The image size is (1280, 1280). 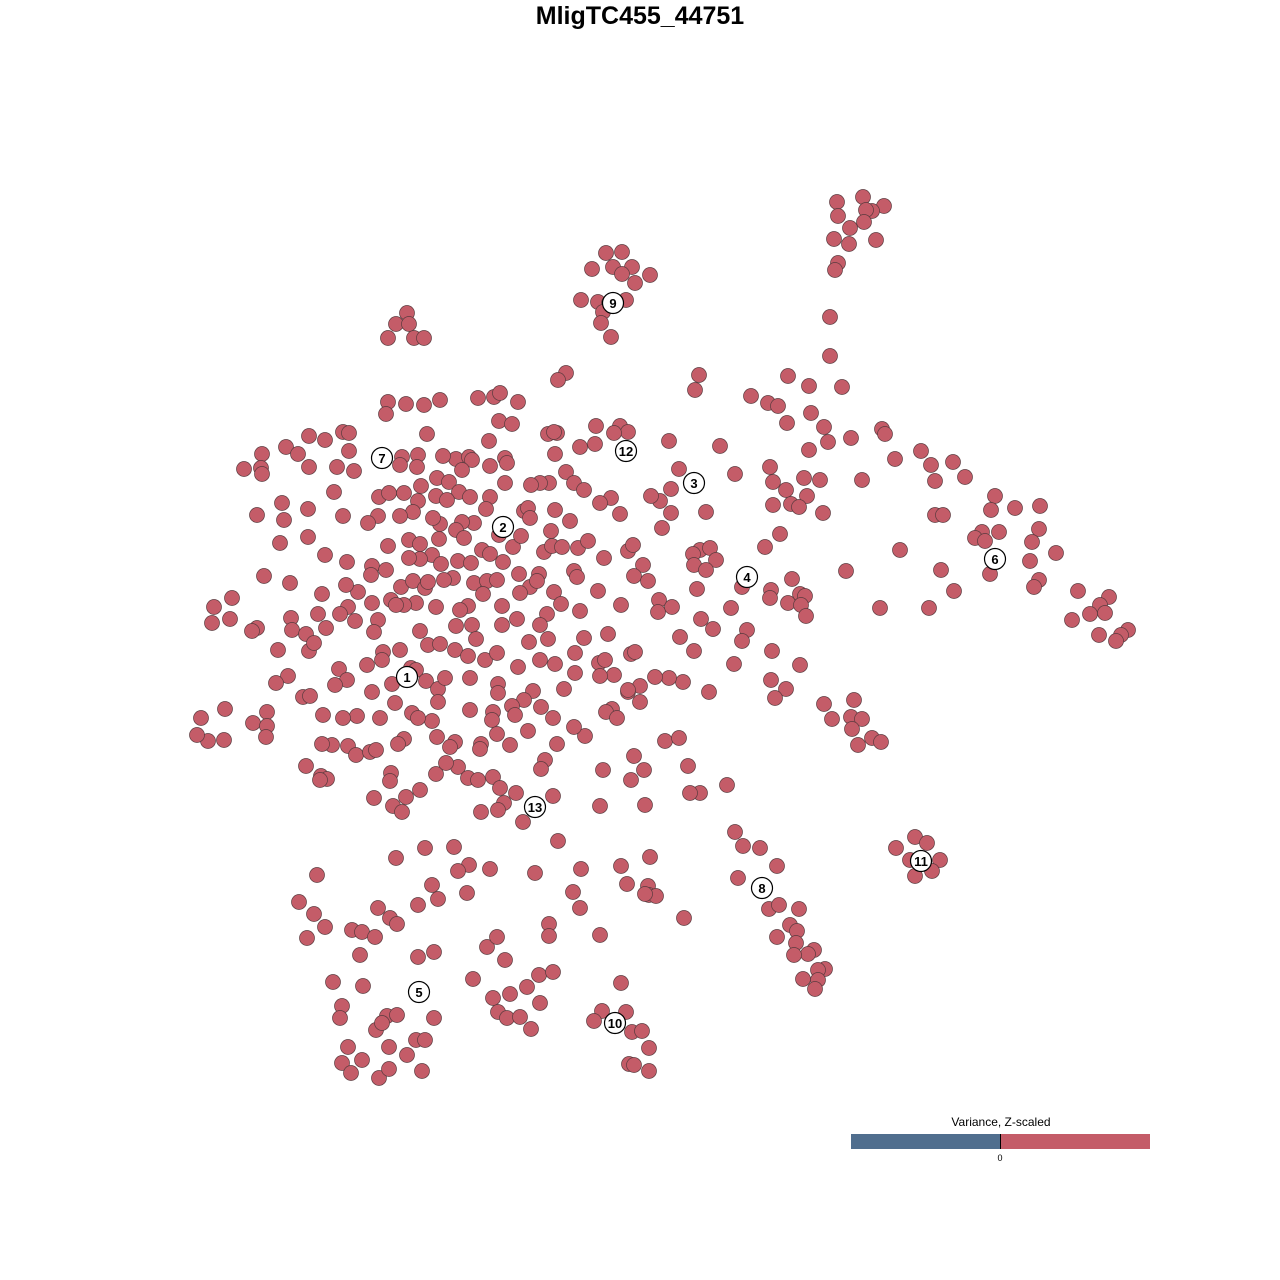 I want to click on cluster-label-8: 8, so click(x=762, y=888).